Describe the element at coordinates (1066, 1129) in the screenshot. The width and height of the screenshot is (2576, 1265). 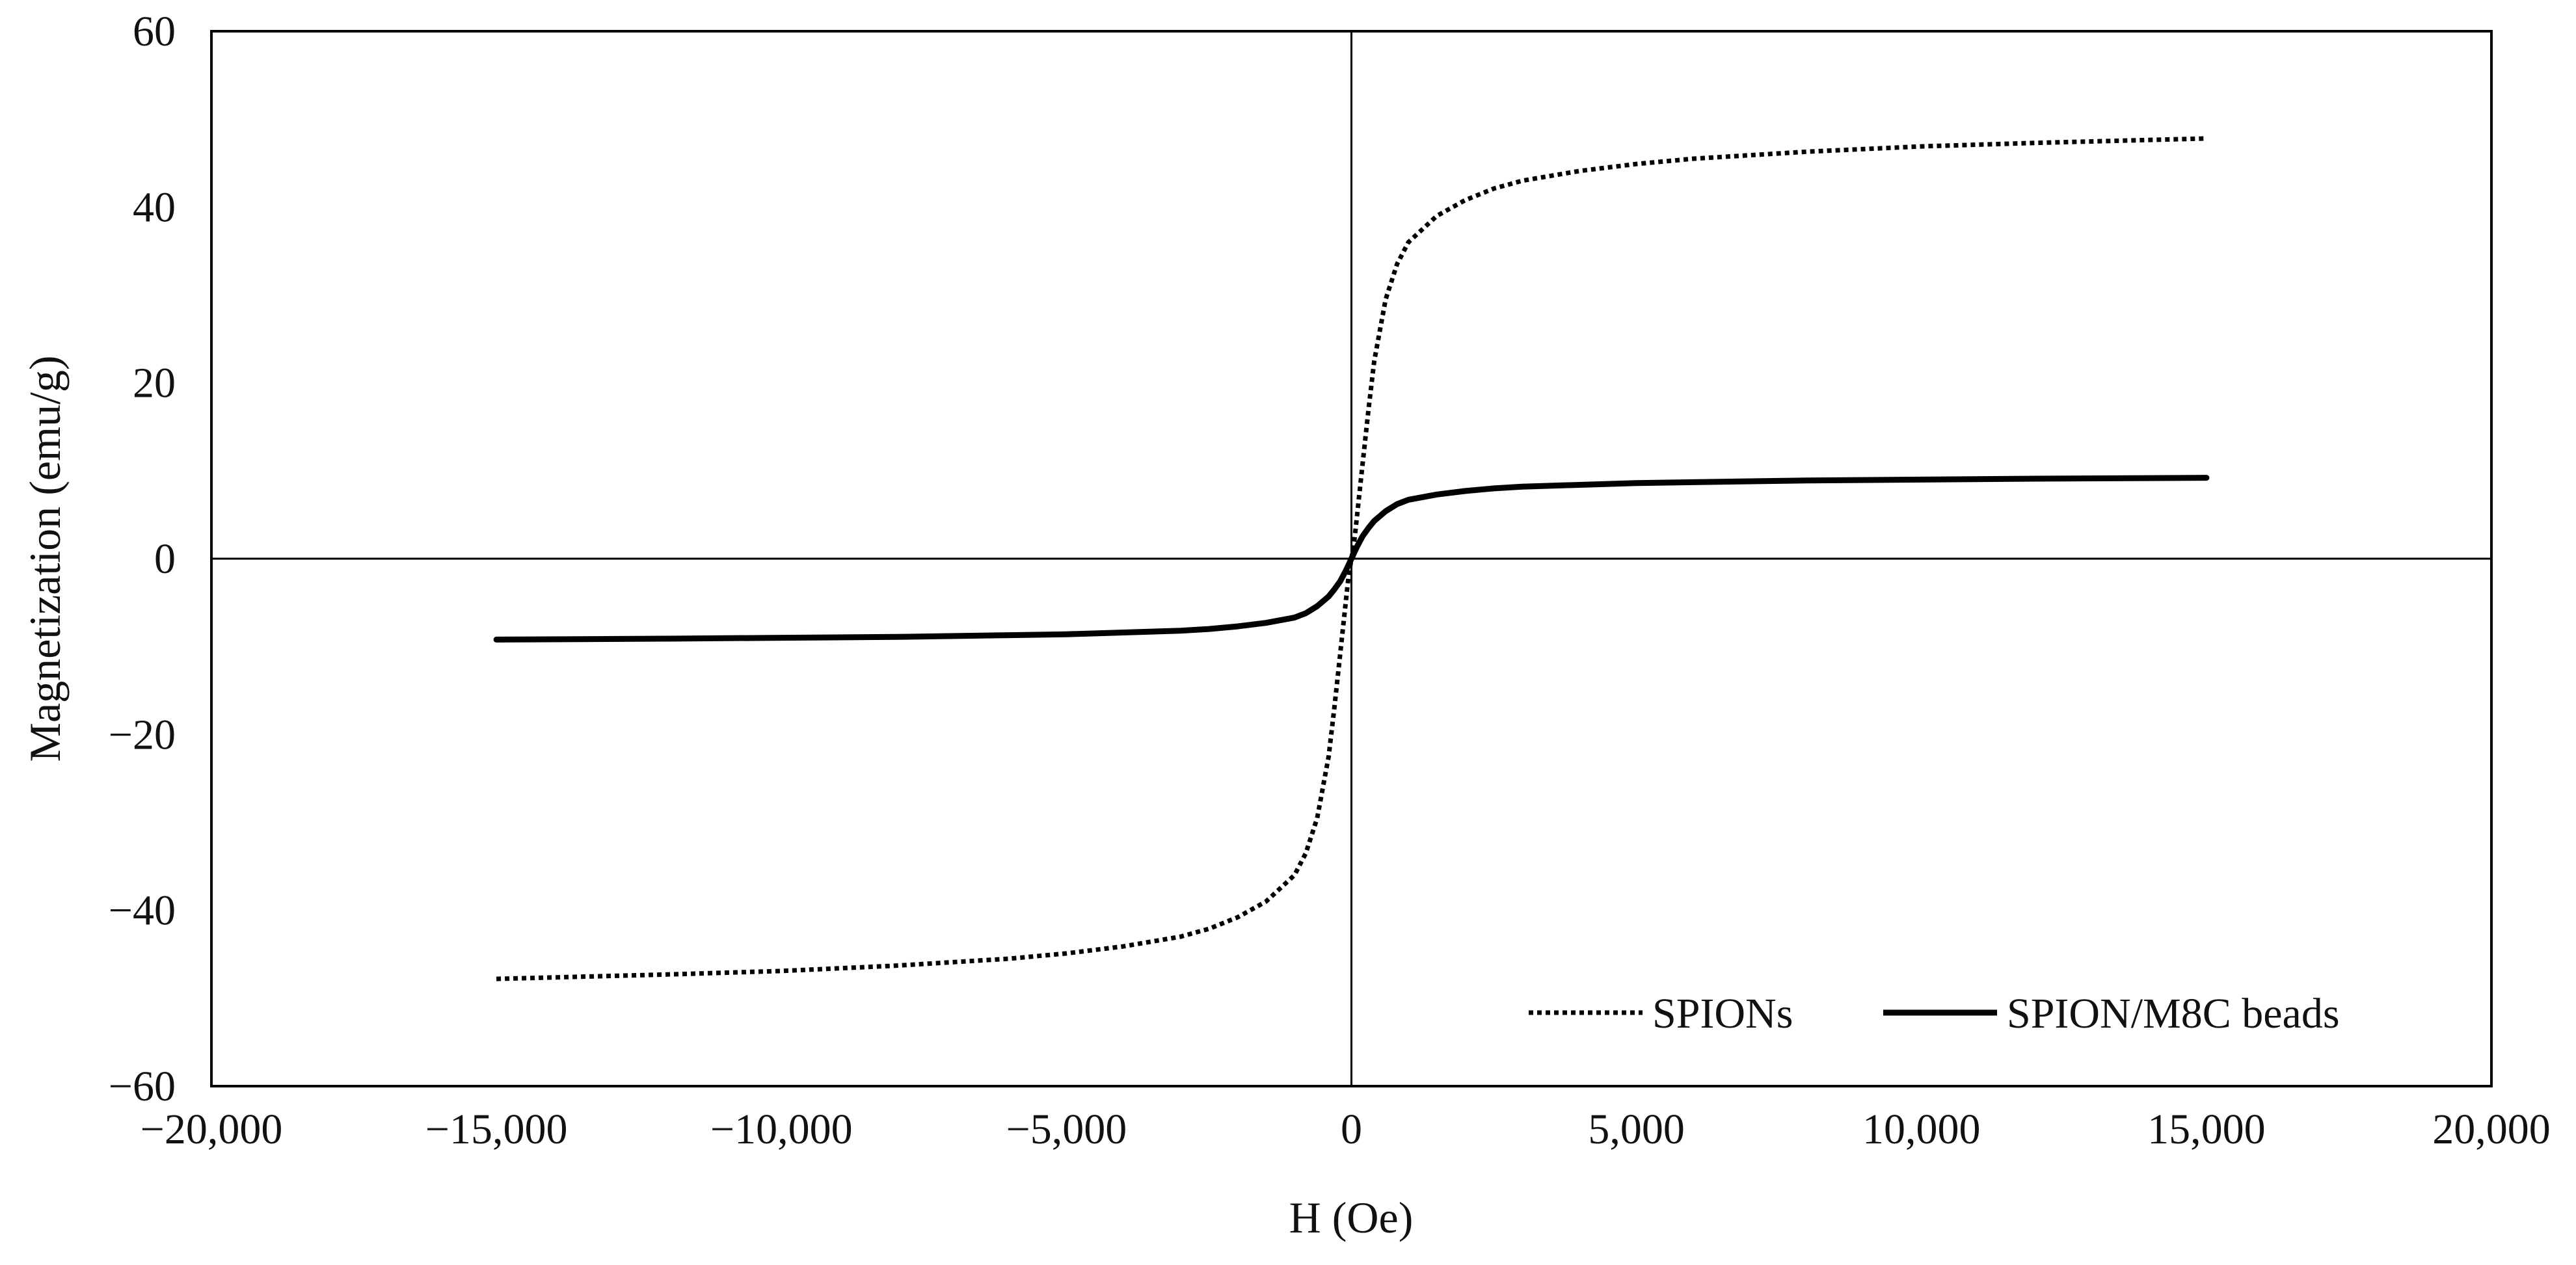
I see `x-tick-label: −5,000` at that location.